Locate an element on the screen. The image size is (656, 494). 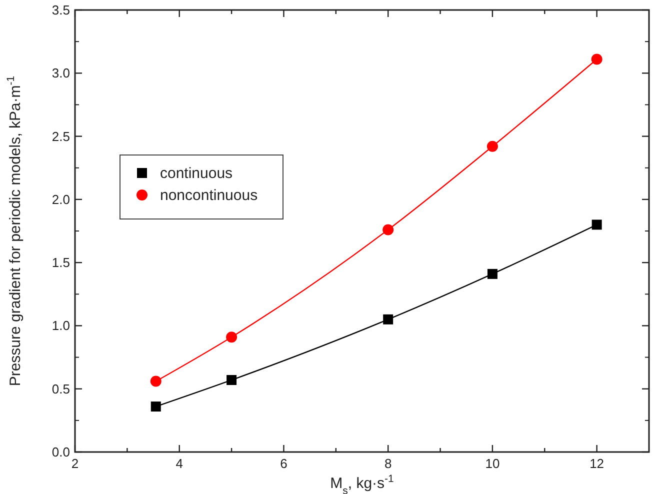
y-tick-label: 0.5 is located at coordinates (61, 388).